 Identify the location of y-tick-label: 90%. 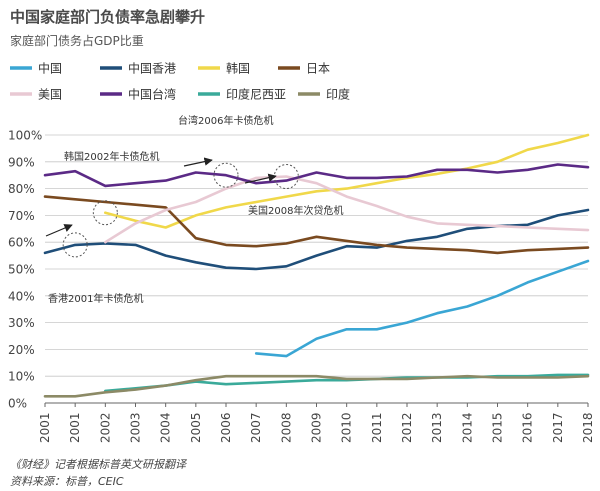
(21, 162).